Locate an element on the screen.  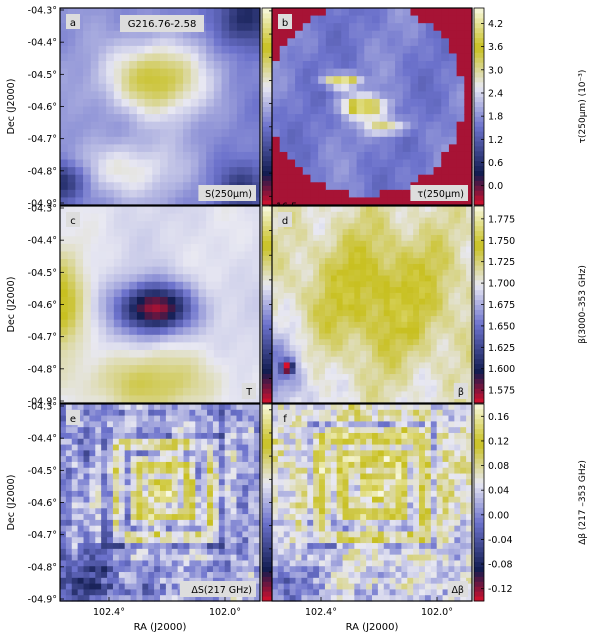
panel-tag: T is located at coordinates (248, 392).